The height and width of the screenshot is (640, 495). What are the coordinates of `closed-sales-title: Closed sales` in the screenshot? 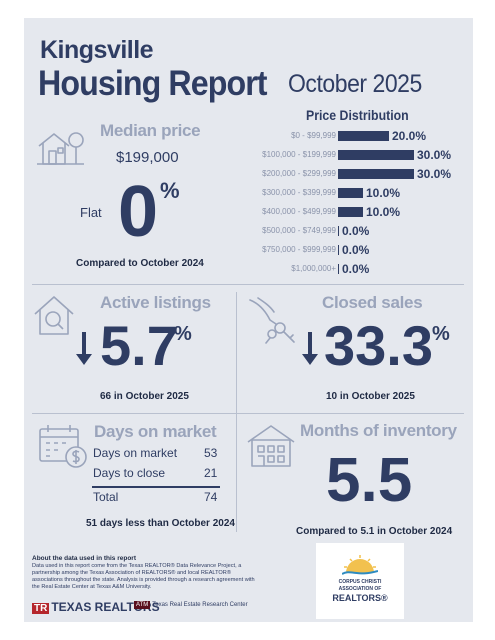 It's located at (372, 302).